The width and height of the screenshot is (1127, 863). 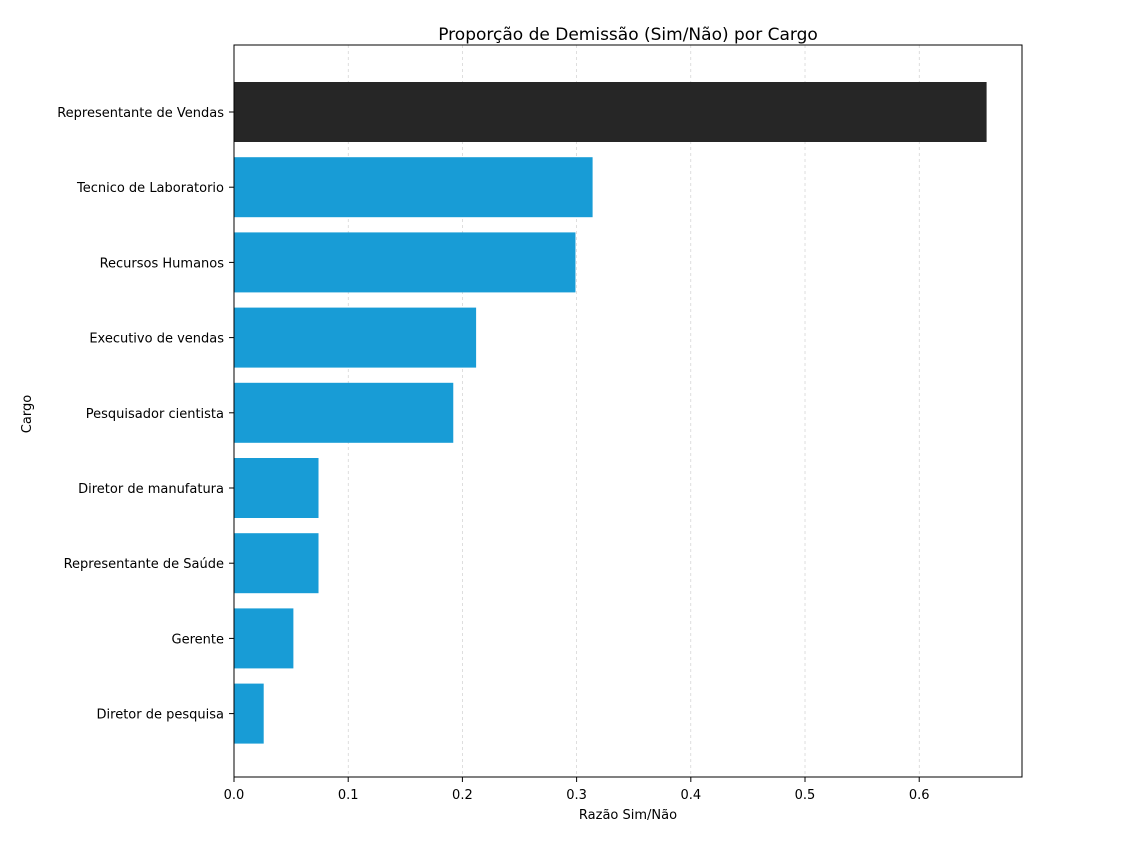 What do you see at coordinates (140, 113) in the screenshot?
I see `y-tick-label: Representante de Vendas` at bounding box center [140, 113].